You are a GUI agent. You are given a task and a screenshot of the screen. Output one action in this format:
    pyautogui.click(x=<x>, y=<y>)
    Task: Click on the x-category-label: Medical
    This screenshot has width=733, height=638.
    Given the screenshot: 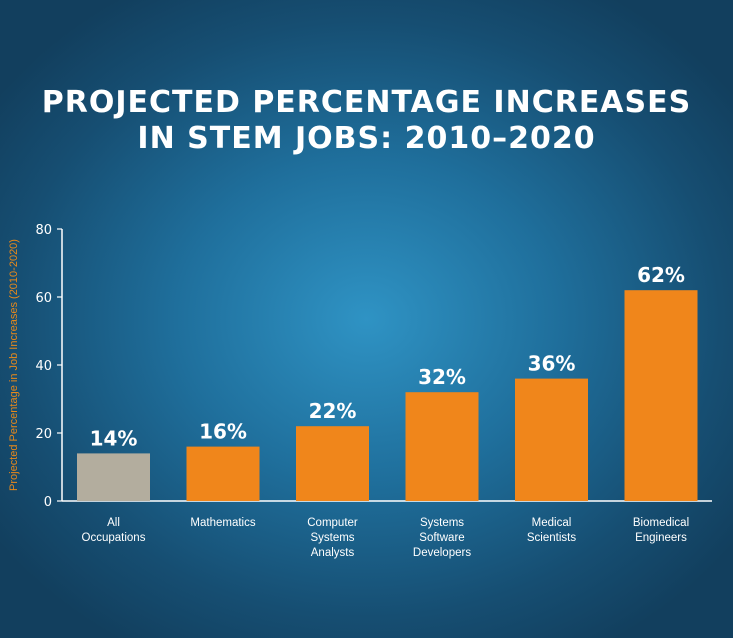 What is the action you would take?
    pyautogui.click(x=552, y=523)
    